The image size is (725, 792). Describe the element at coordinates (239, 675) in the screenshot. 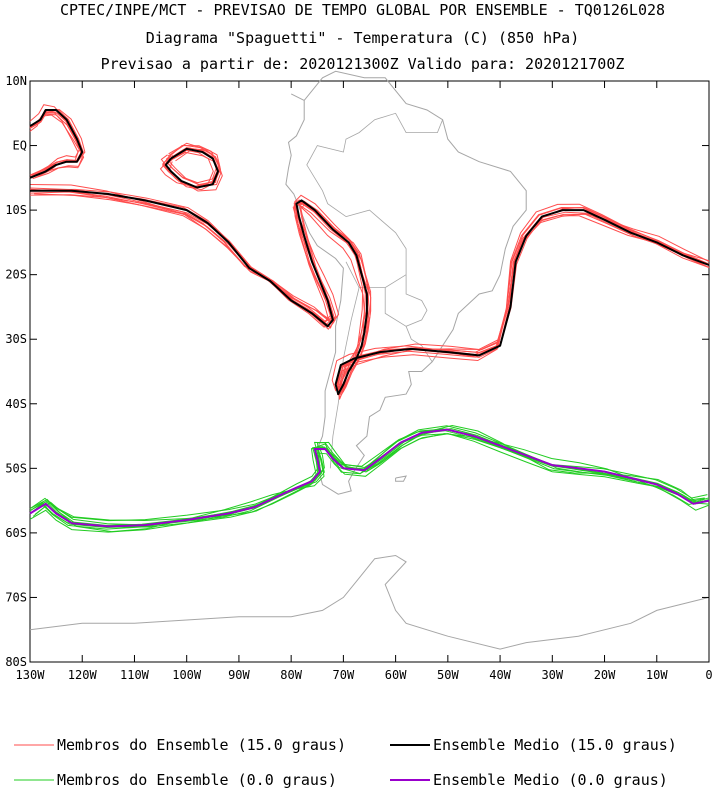

I see `x-tick-label-4: 90W` at that location.